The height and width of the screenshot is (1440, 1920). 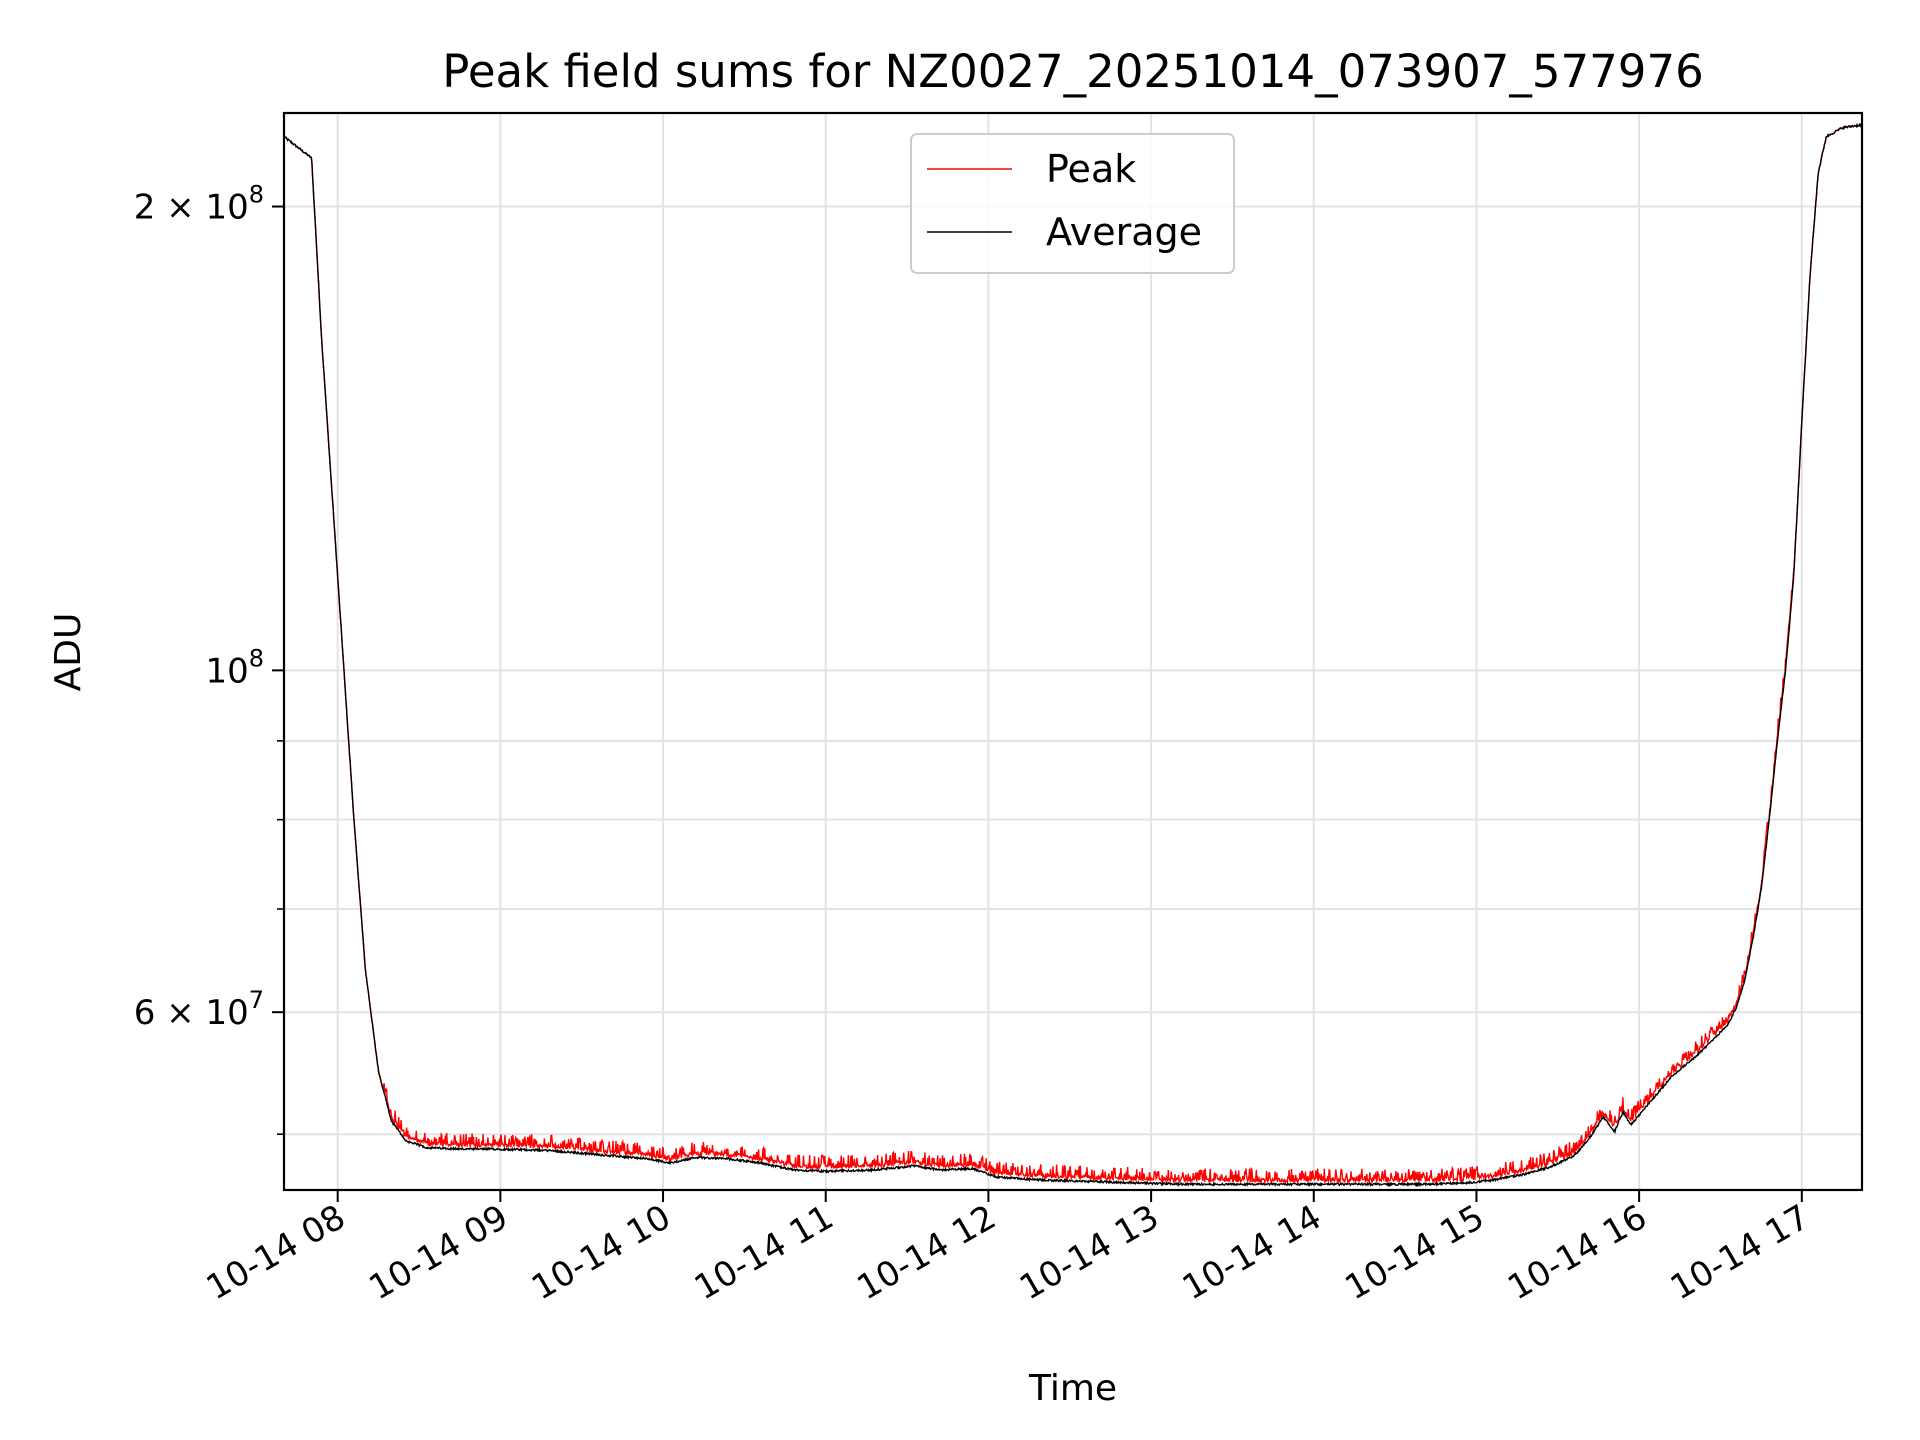 I want to click on y-axis: 6 × 107 108 2 × 108, so click(x=209, y=658).